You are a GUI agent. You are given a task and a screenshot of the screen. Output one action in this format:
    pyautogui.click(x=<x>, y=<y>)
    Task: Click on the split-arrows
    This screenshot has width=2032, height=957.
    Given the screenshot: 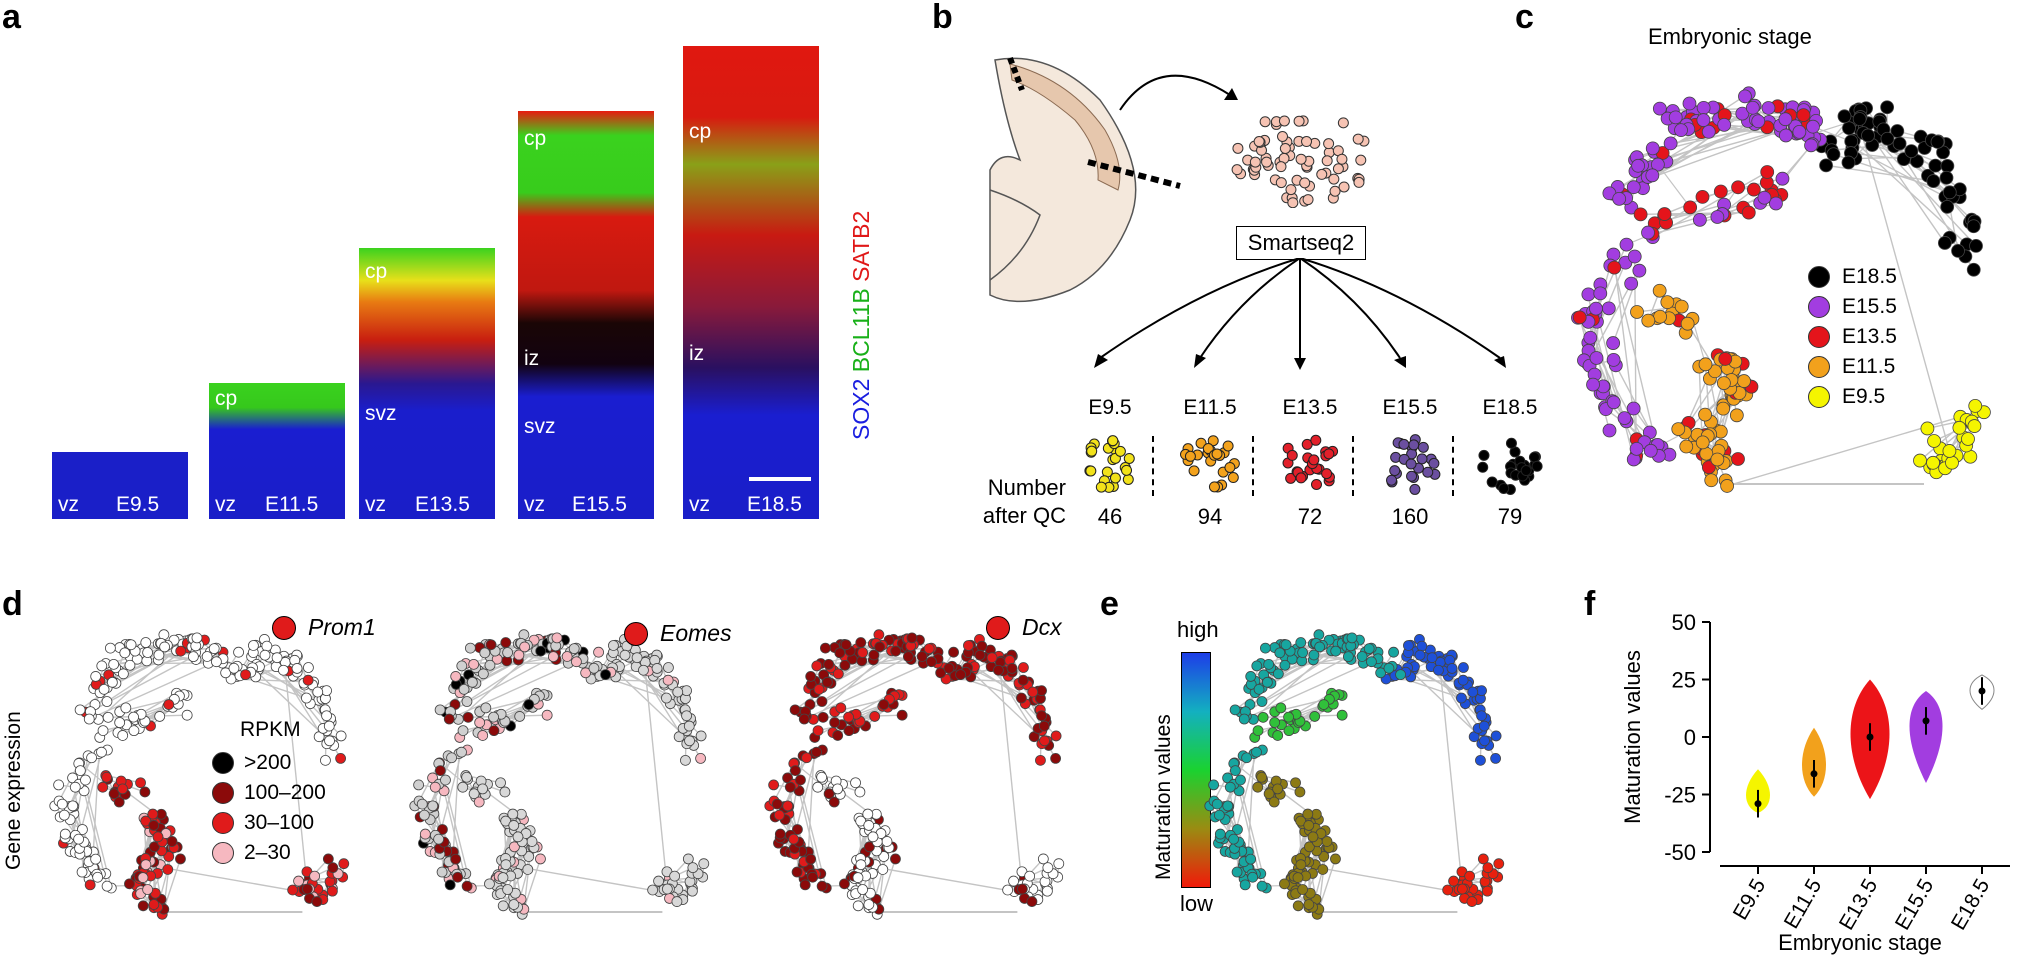 What is the action you would take?
    pyautogui.click(x=1300, y=314)
    